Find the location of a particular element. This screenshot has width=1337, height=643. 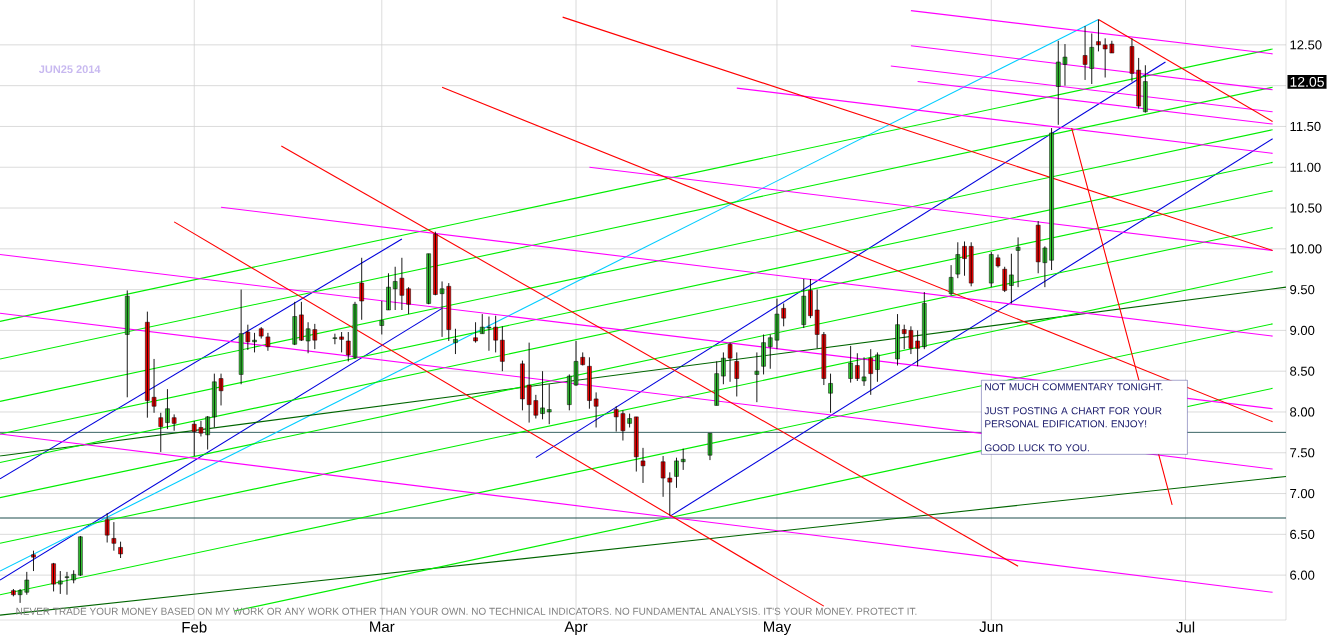

annotation: GOOD LUCK TO YOU. is located at coordinates (1036, 448).